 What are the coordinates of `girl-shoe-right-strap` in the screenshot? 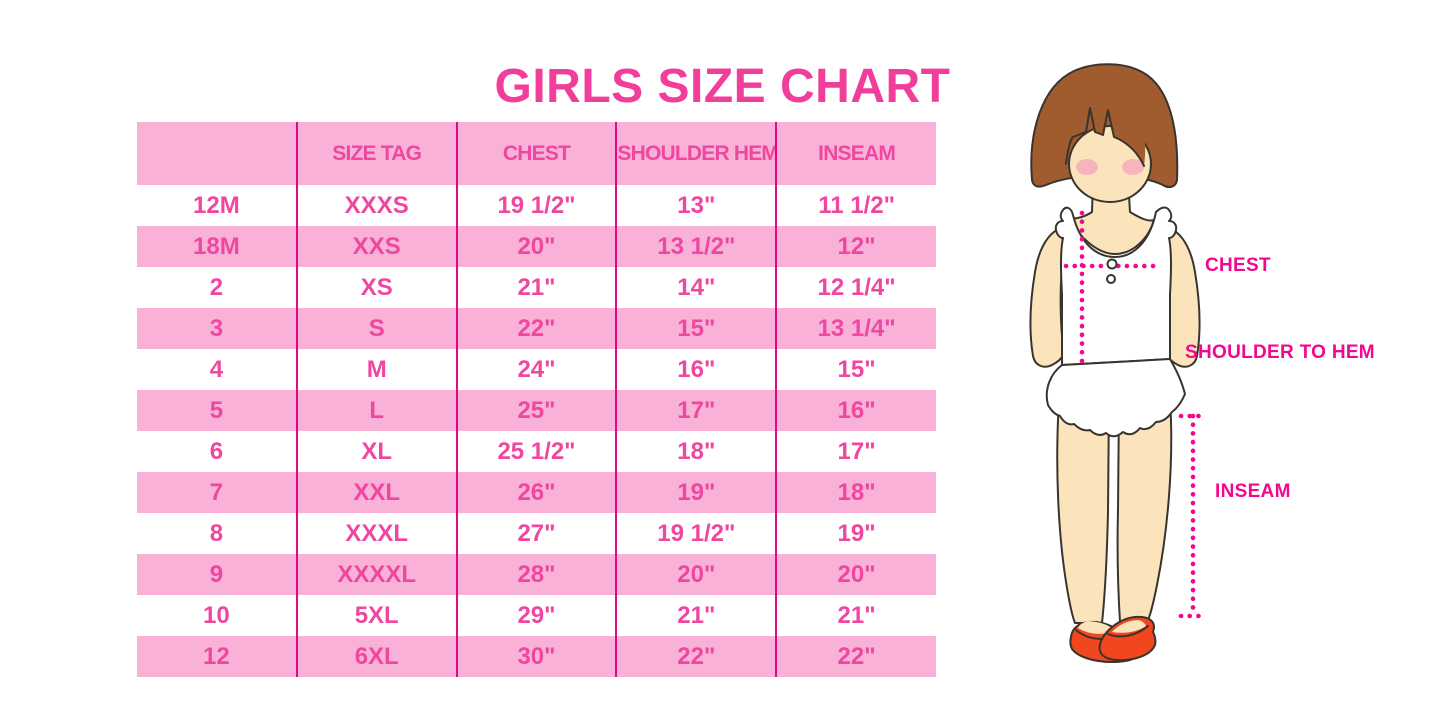 It's located at (1128, 631).